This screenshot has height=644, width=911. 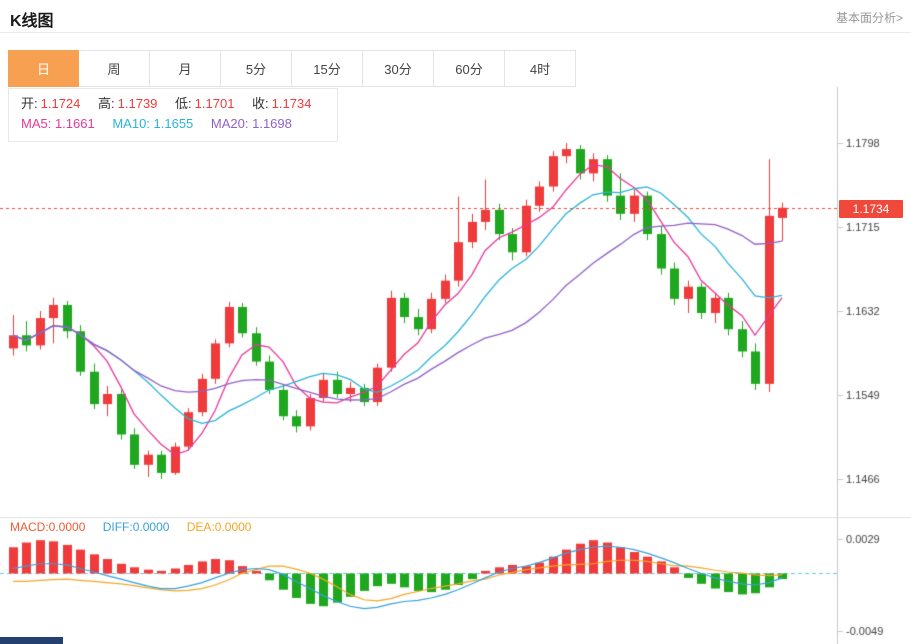 I want to click on tab-day: 日, so click(x=43, y=68).